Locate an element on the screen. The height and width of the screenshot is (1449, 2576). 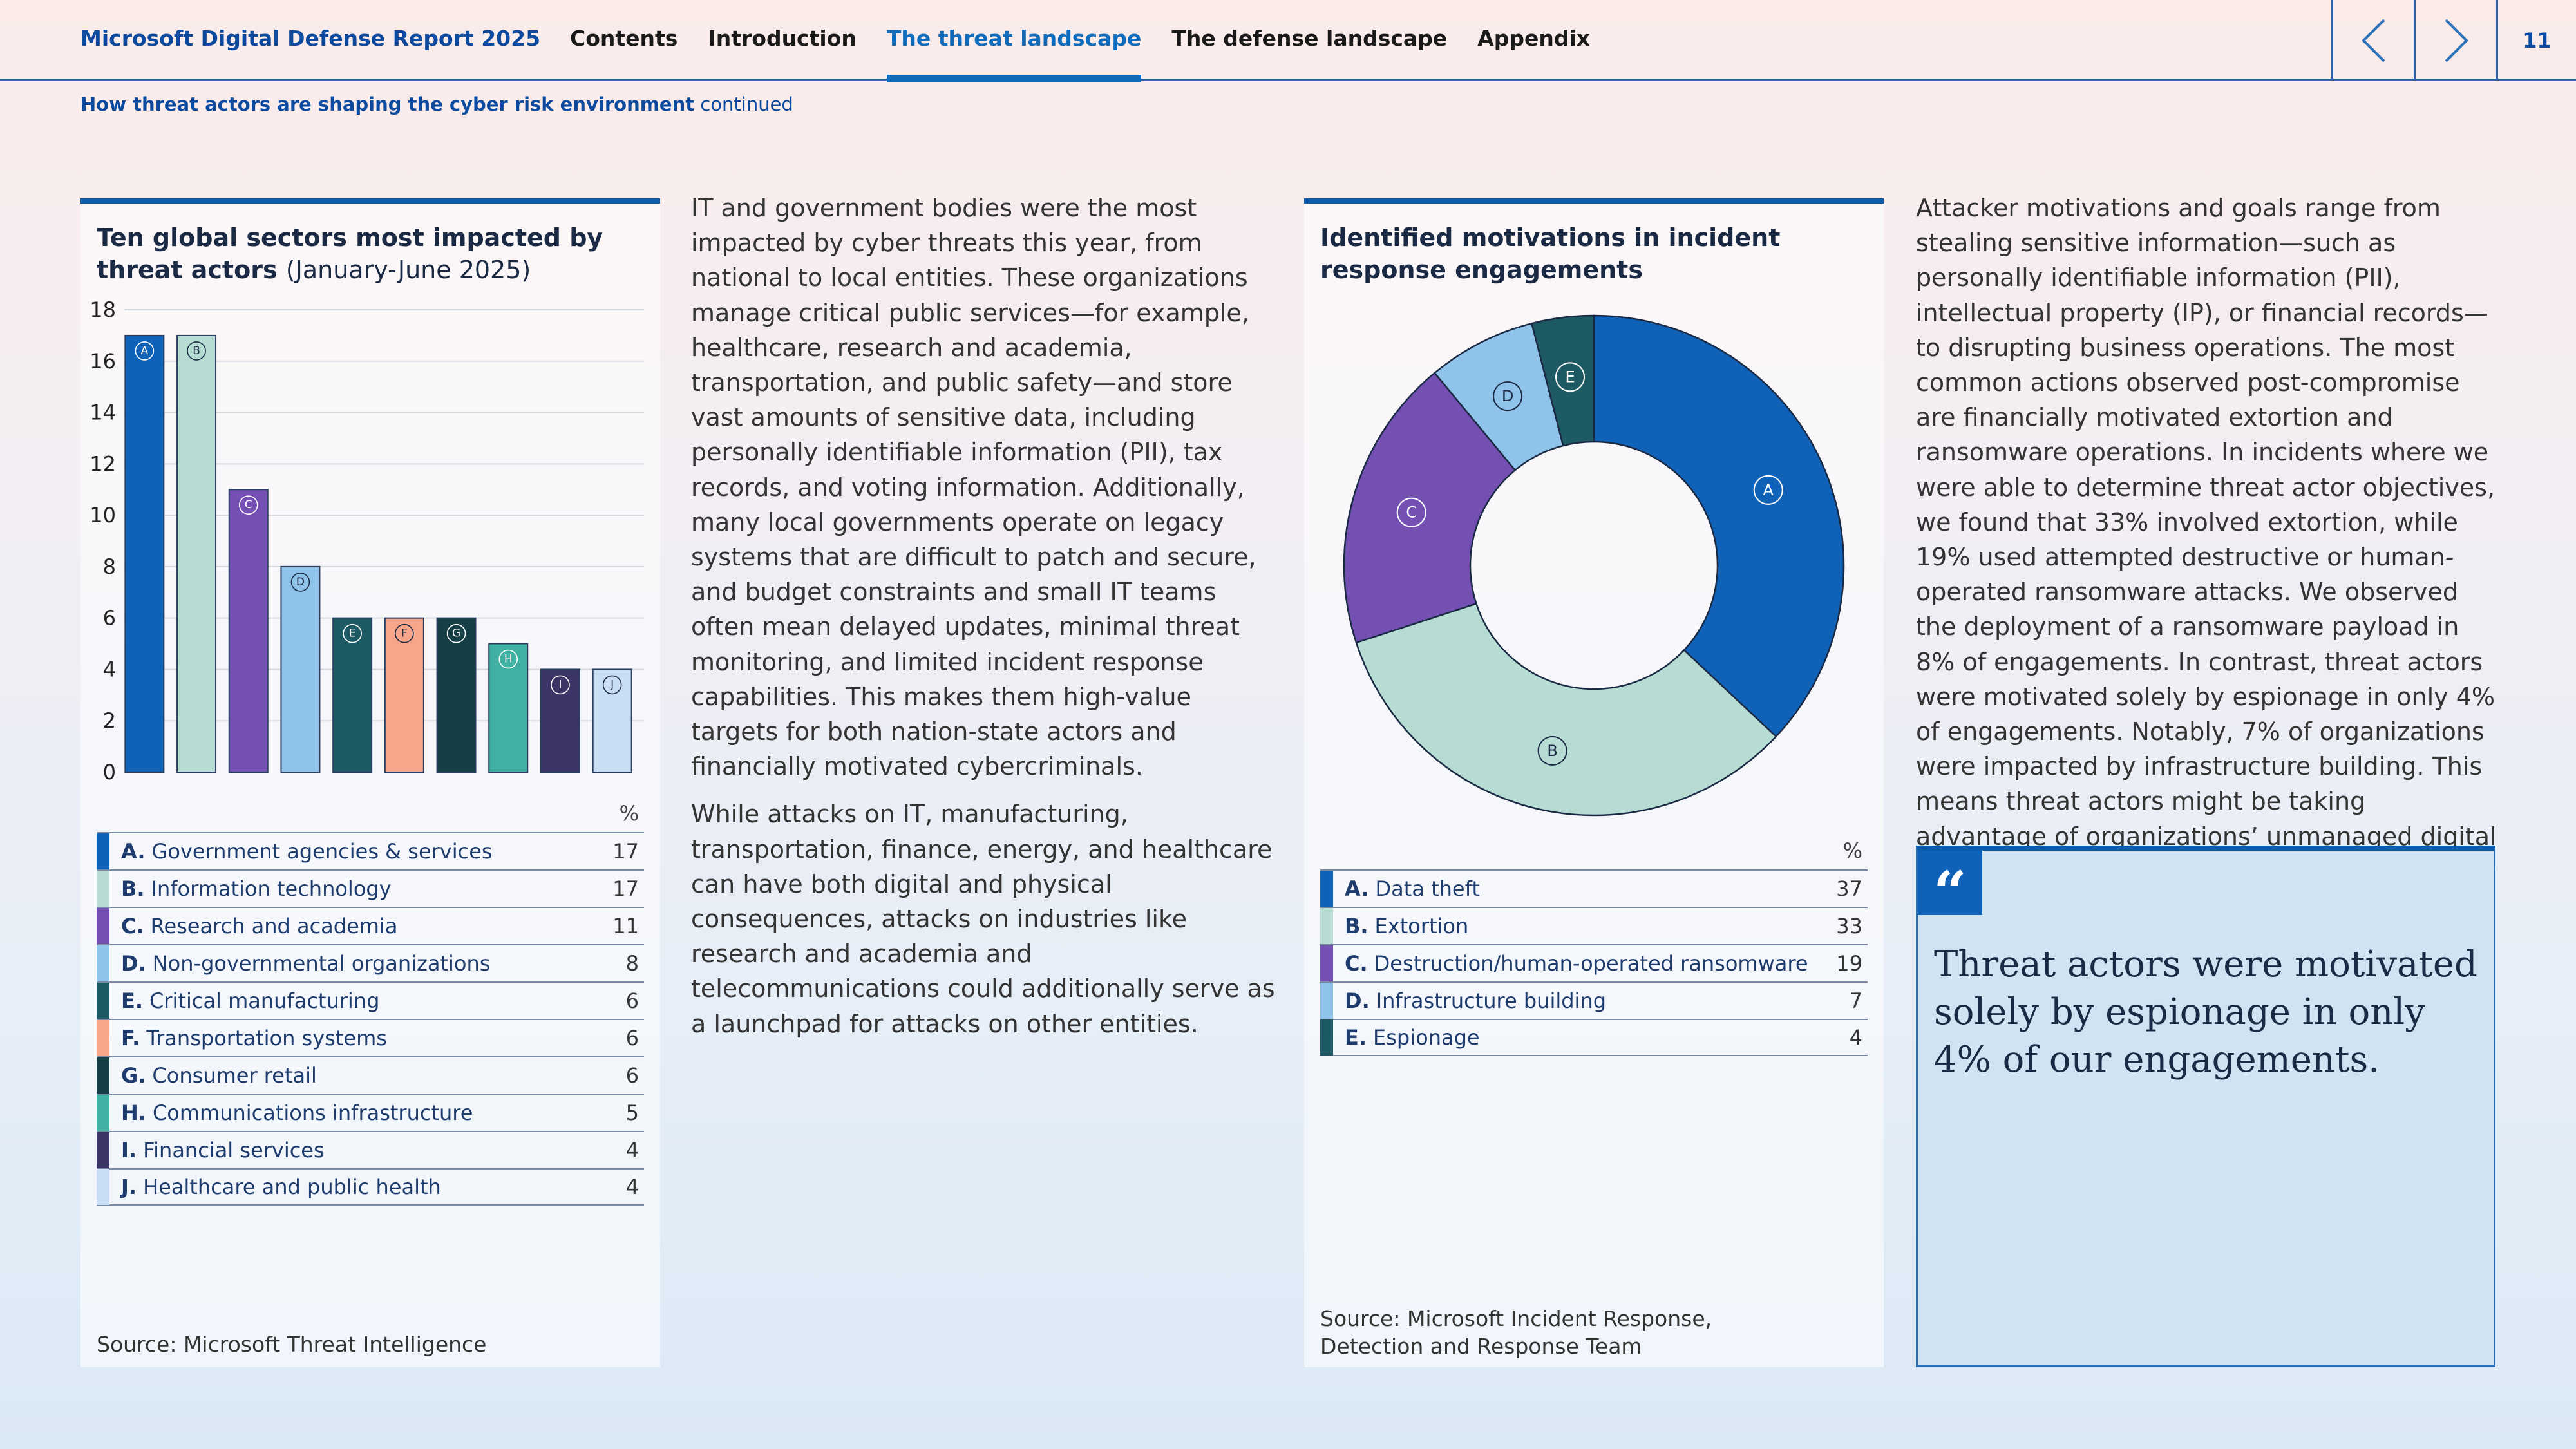
nav-defense-landscape: The defense landscape is located at coordinates (1309, 38).